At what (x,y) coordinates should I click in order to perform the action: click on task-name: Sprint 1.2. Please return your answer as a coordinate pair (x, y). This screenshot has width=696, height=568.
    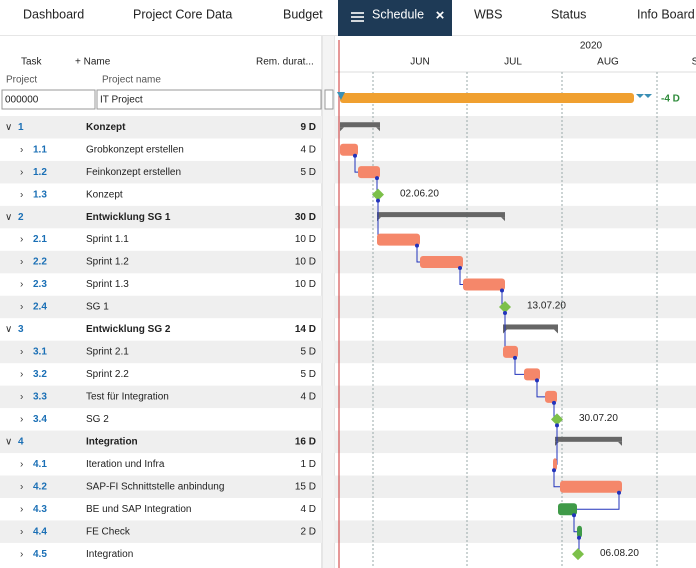
    Looking at the image, I should click on (107, 262).